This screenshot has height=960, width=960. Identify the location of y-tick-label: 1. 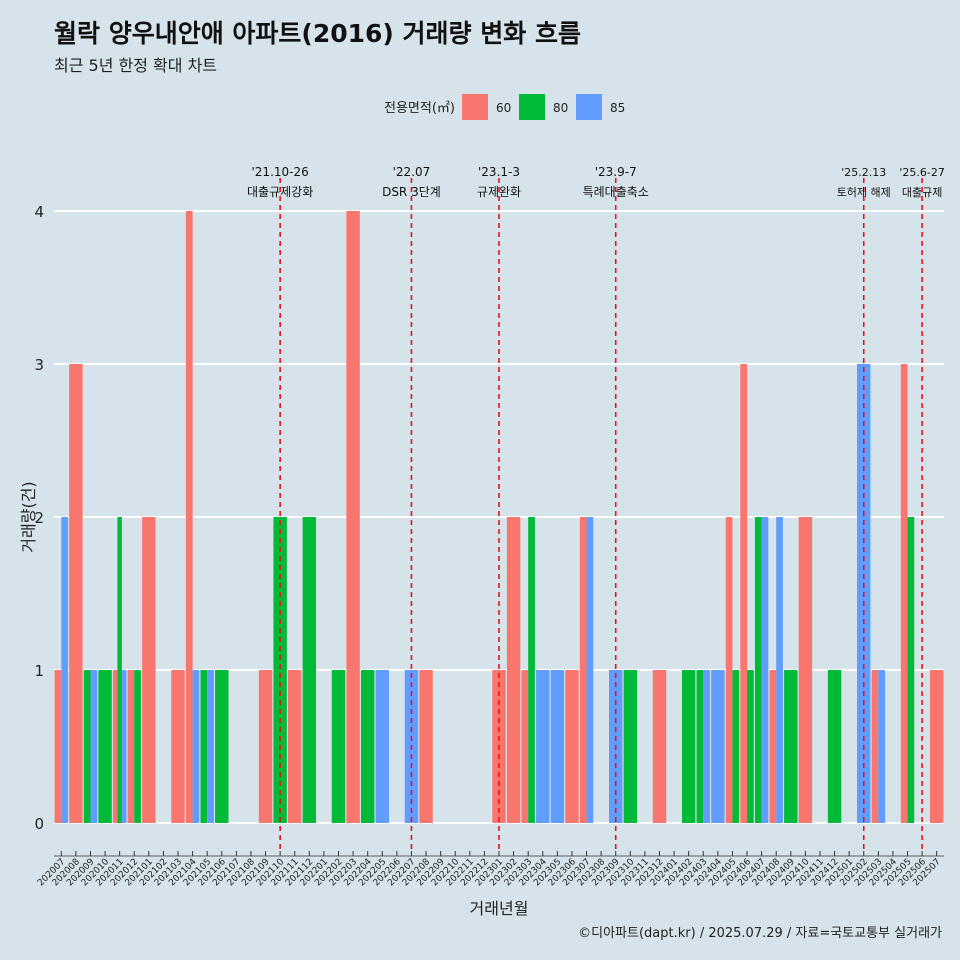
(39, 671).